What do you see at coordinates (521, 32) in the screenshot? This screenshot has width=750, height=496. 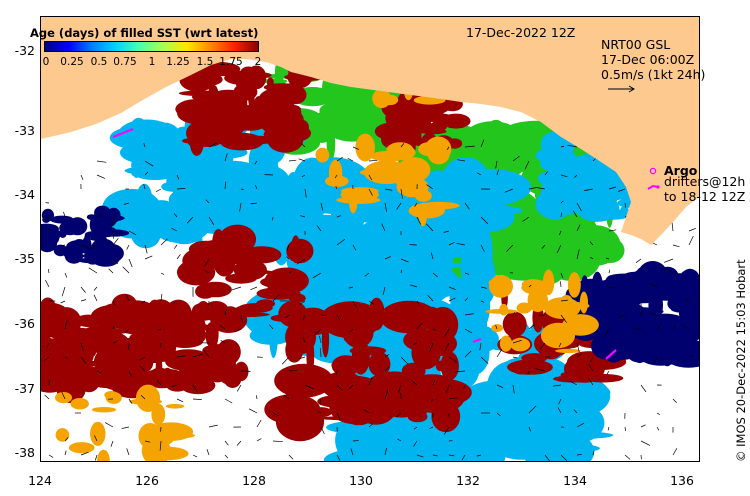 I see `map-date-title: 17-Dec-2022 12Z` at bounding box center [521, 32].